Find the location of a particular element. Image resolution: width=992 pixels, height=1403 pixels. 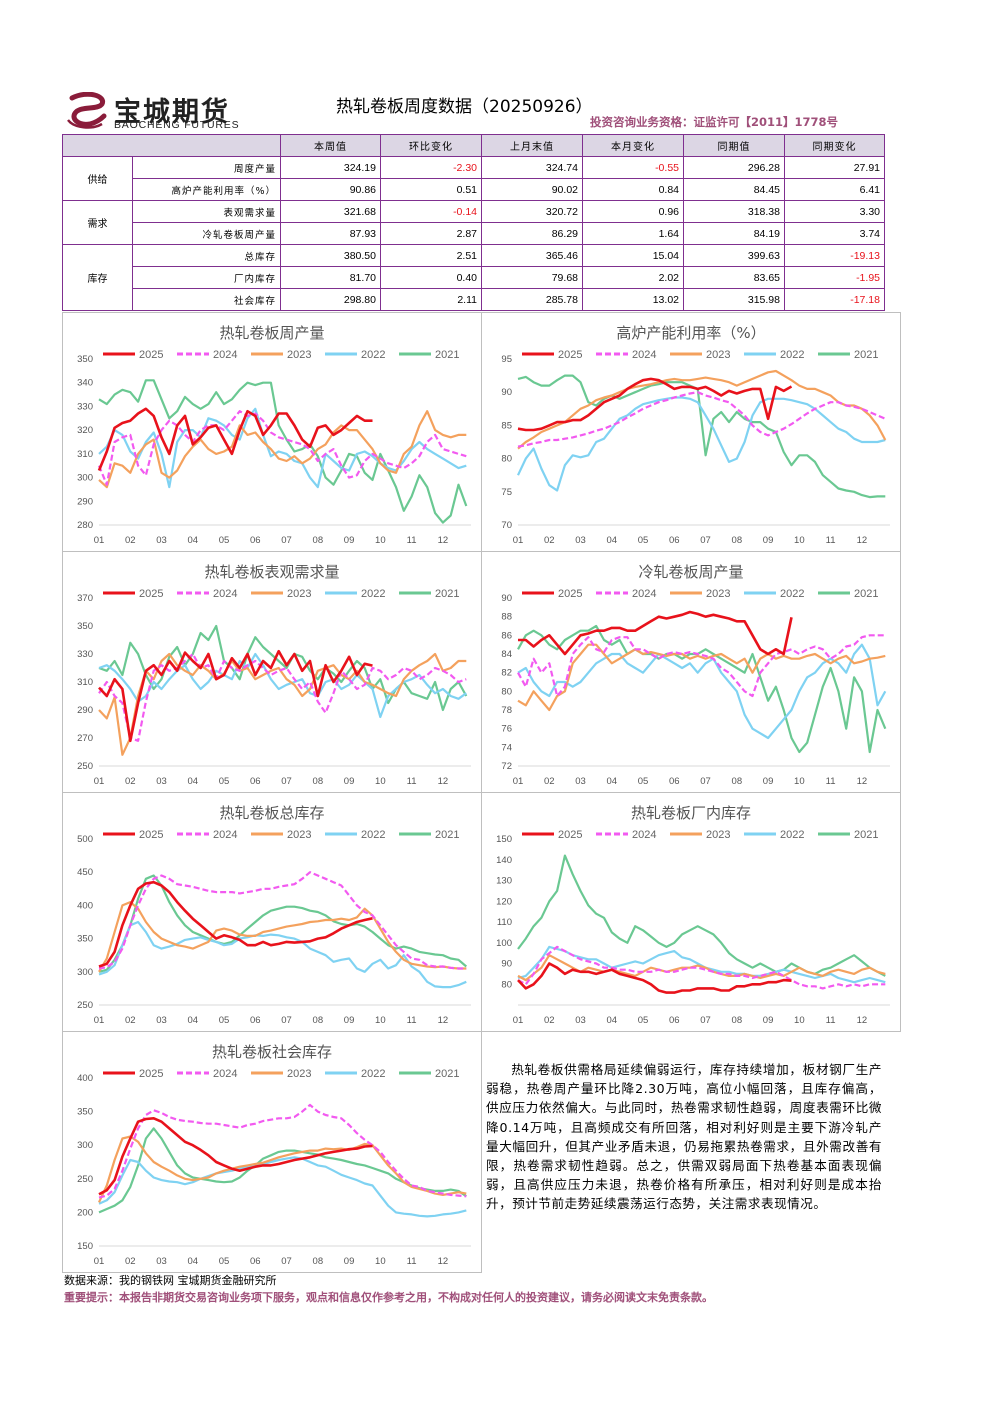

logo-chinese-name: 宝城期货 is located at coordinates (172, 112).